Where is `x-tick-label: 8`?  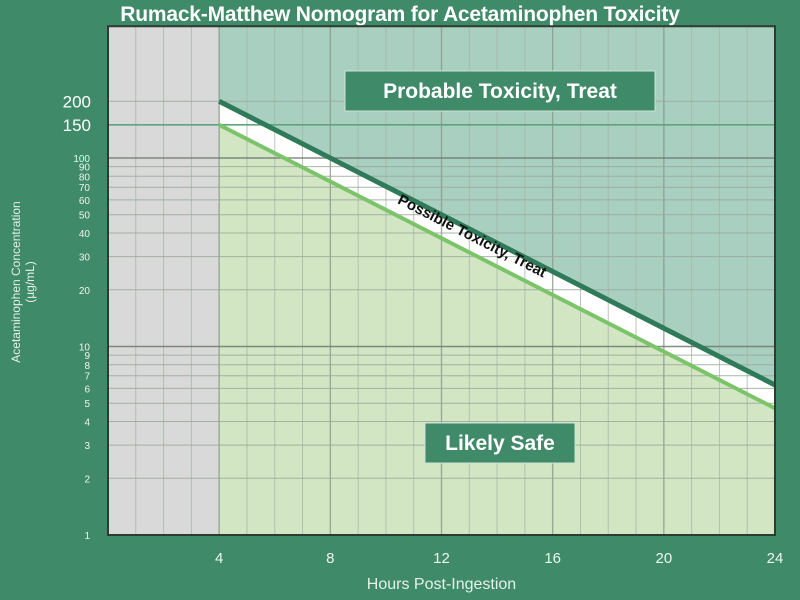
x-tick-label: 8 is located at coordinates (330, 558).